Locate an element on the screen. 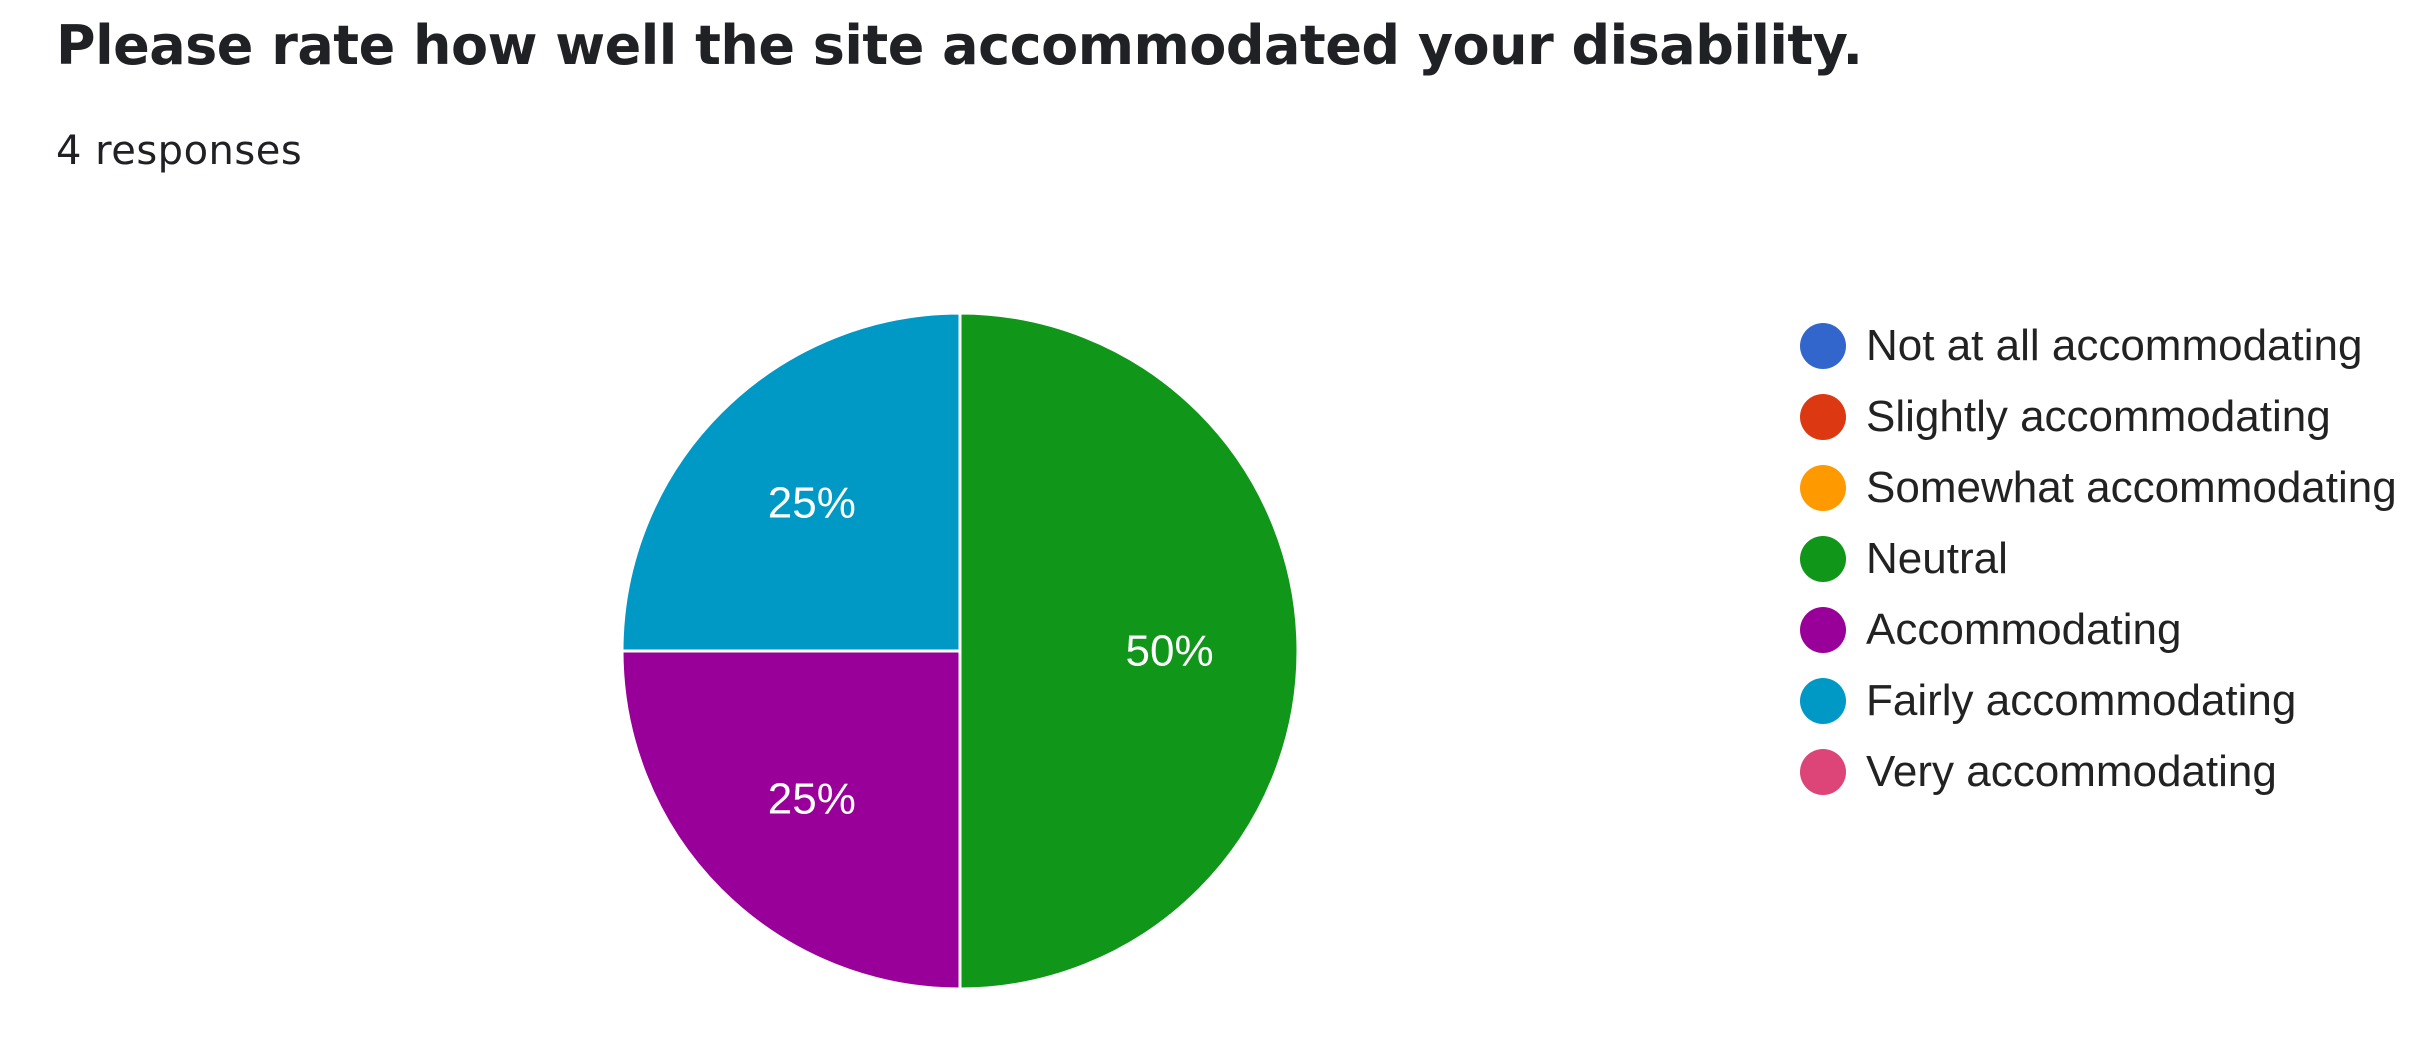 The image size is (2435, 1045). legend-item-fairly-accommodating: Fairly accommodating is located at coordinates (2098, 700).